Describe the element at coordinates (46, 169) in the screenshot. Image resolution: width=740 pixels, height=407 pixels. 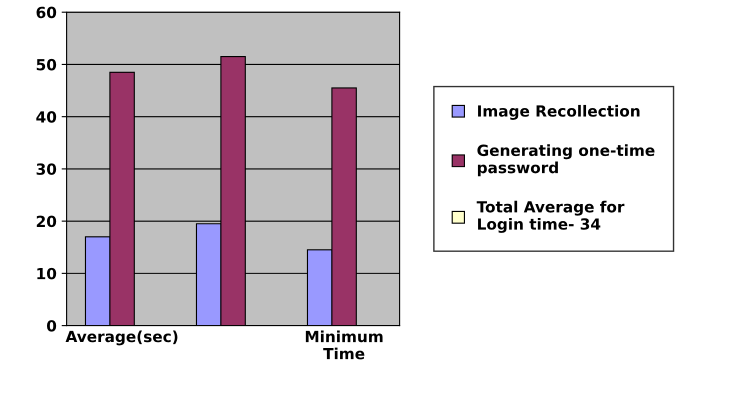
I see `y-tick-label: 30` at that location.